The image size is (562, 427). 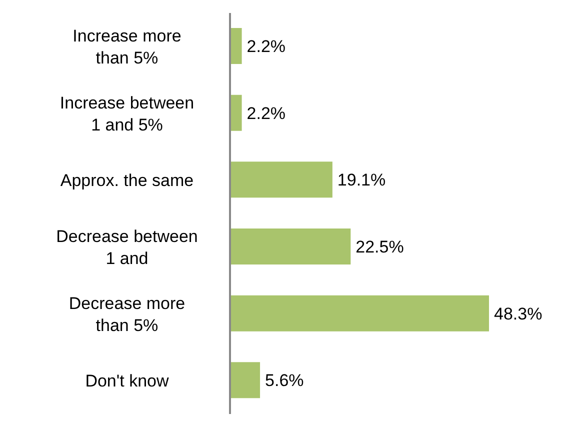 What do you see at coordinates (380, 247) in the screenshot?
I see `data-label: 22.5%` at bounding box center [380, 247].